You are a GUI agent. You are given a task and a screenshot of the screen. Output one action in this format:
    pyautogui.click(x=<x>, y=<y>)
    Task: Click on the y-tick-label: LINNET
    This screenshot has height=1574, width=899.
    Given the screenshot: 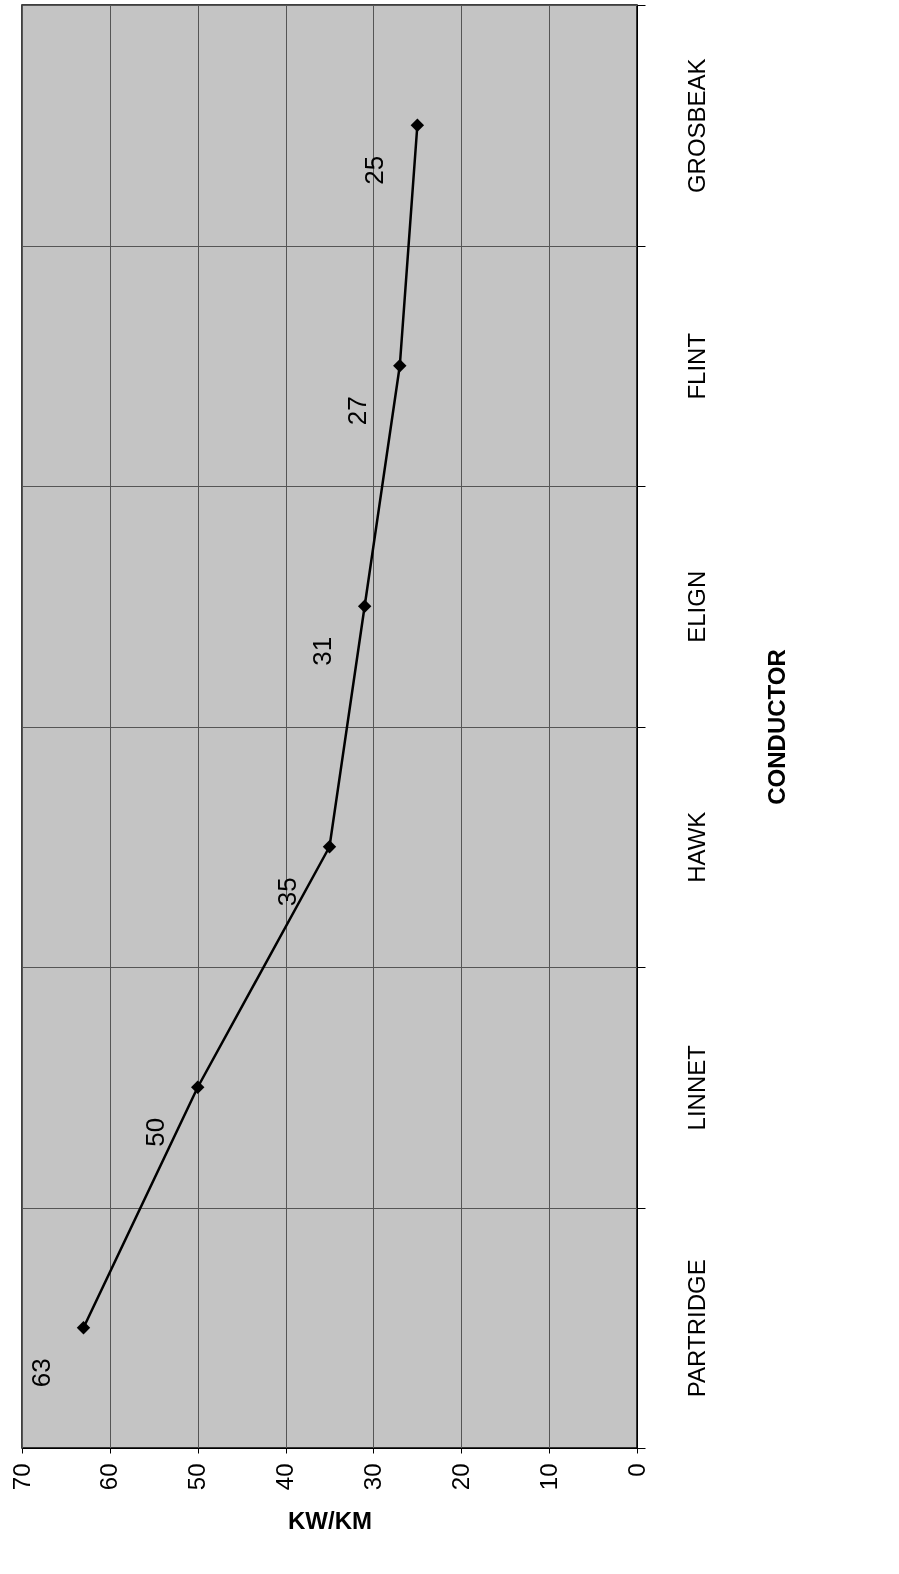 What is the action you would take?
    pyautogui.click(x=696, y=1087)
    